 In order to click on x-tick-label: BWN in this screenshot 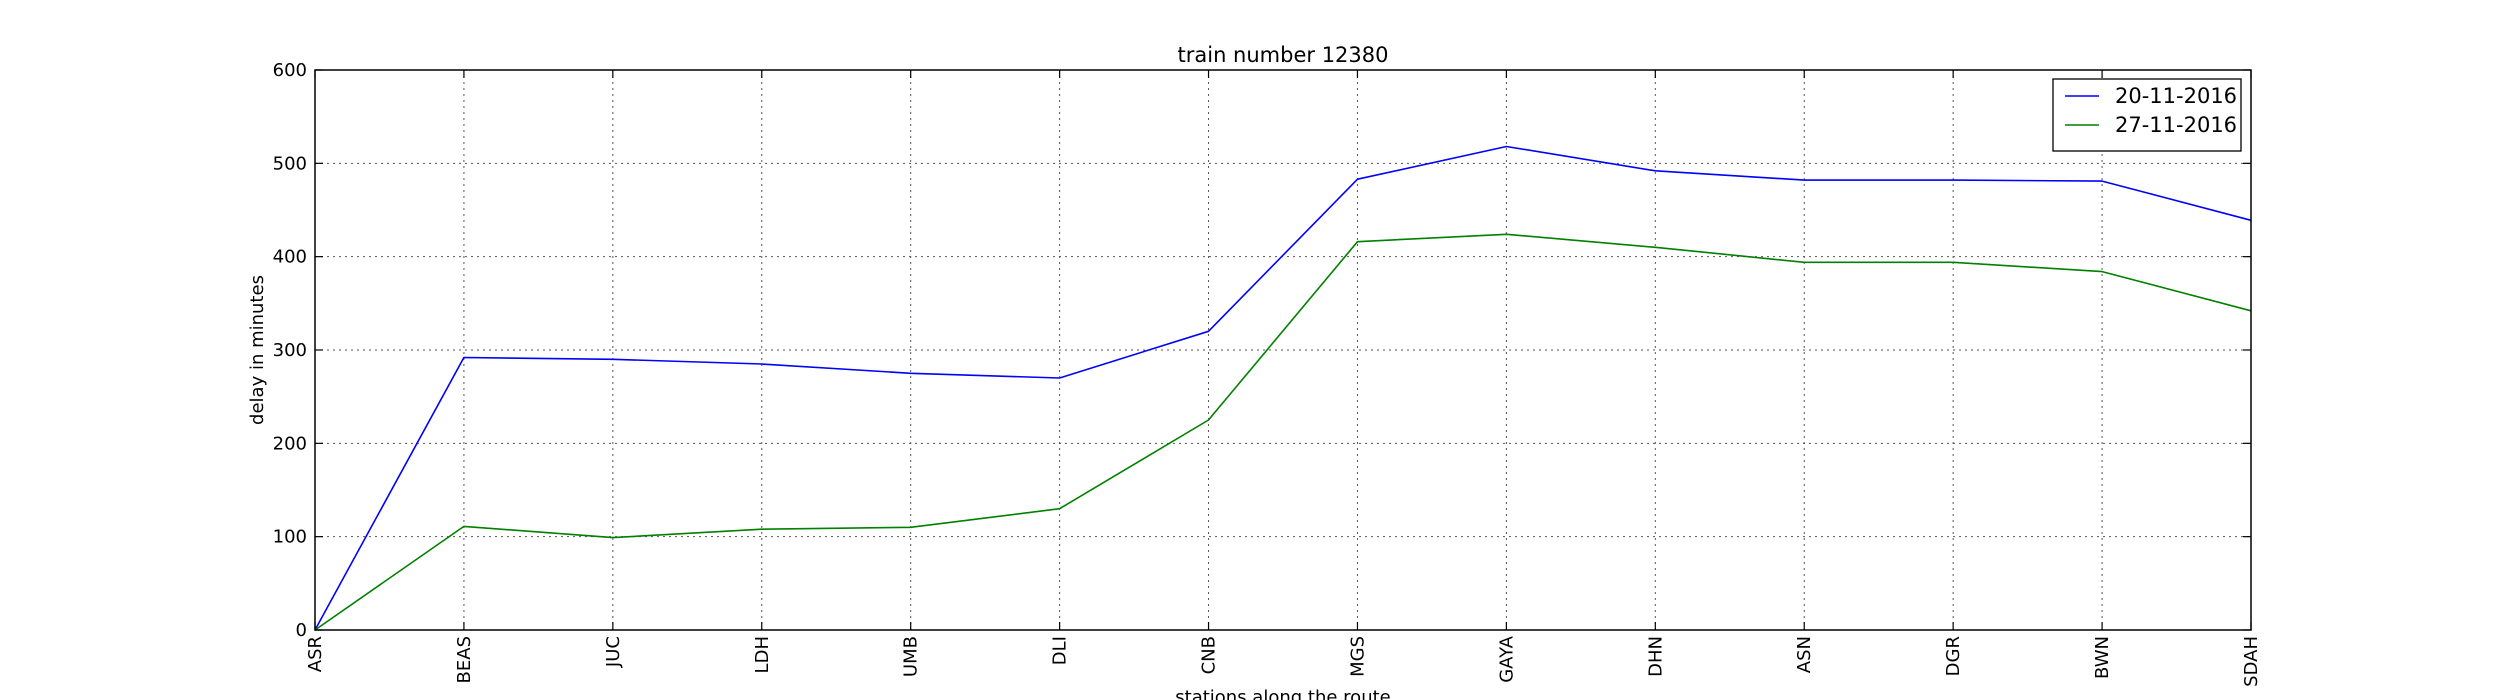, I will do `click(2102, 657)`.